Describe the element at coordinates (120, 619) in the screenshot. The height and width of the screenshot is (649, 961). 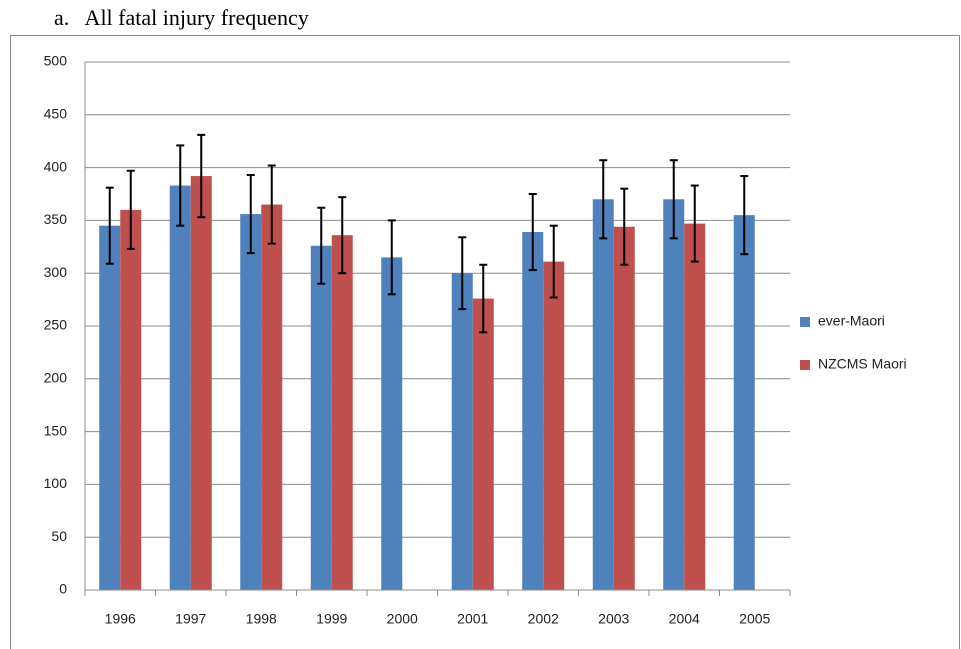
I see `x-tick-label: 1996` at that location.